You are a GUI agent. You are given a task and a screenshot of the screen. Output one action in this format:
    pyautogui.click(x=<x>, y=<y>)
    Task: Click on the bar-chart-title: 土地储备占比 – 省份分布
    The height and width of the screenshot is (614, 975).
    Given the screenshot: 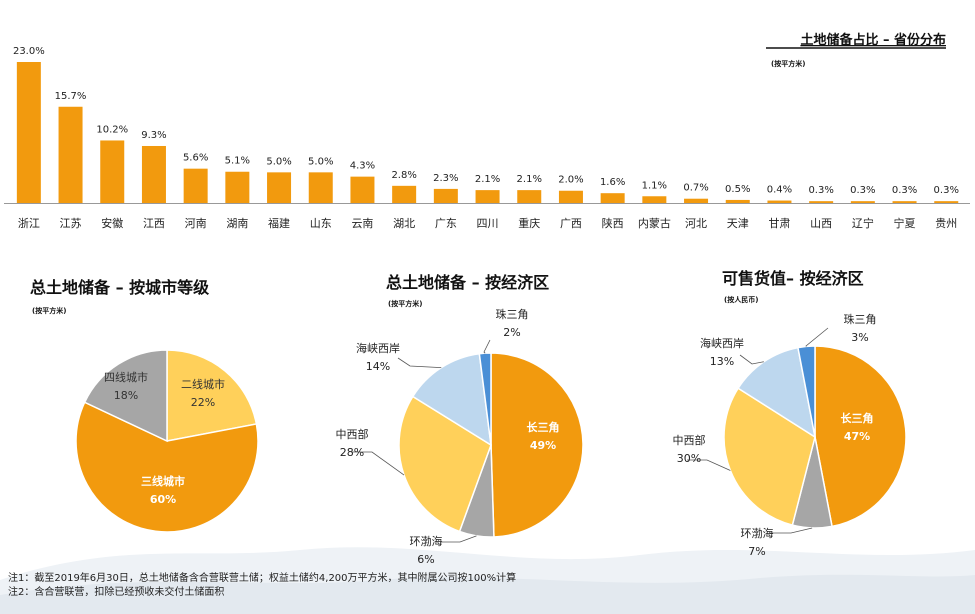 What is the action you would take?
    pyautogui.click(x=873, y=40)
    